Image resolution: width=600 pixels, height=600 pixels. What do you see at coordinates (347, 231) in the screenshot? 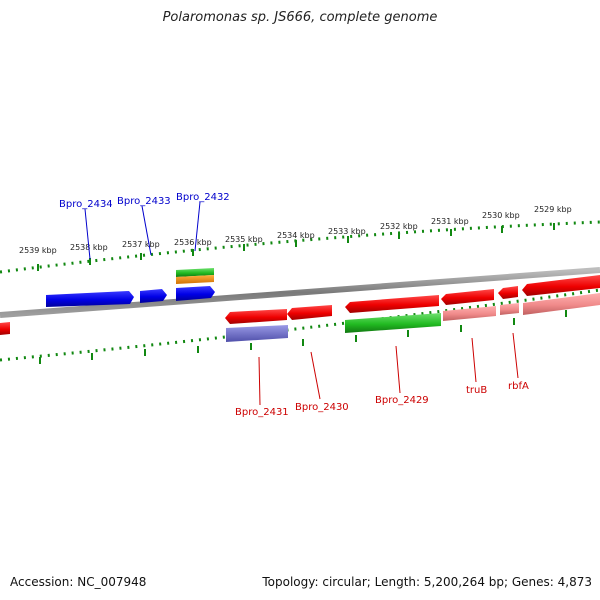
I see `scale-label-2533: 2533 kbp` at bounding box center [347, 231].